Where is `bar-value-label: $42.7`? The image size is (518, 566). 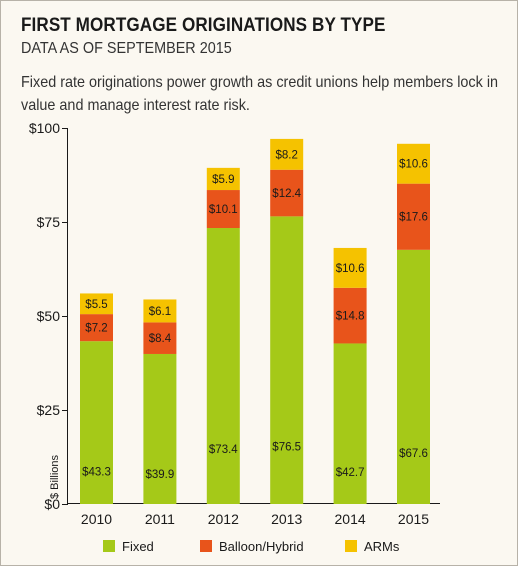 bar-value-label: $42.7 is located at coordinates (350, 473).